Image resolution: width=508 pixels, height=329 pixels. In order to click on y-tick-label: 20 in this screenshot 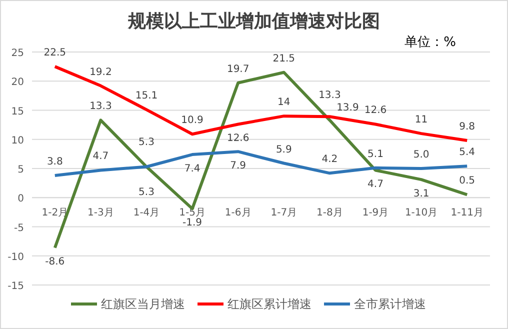, I will do `click(17, 82)`.